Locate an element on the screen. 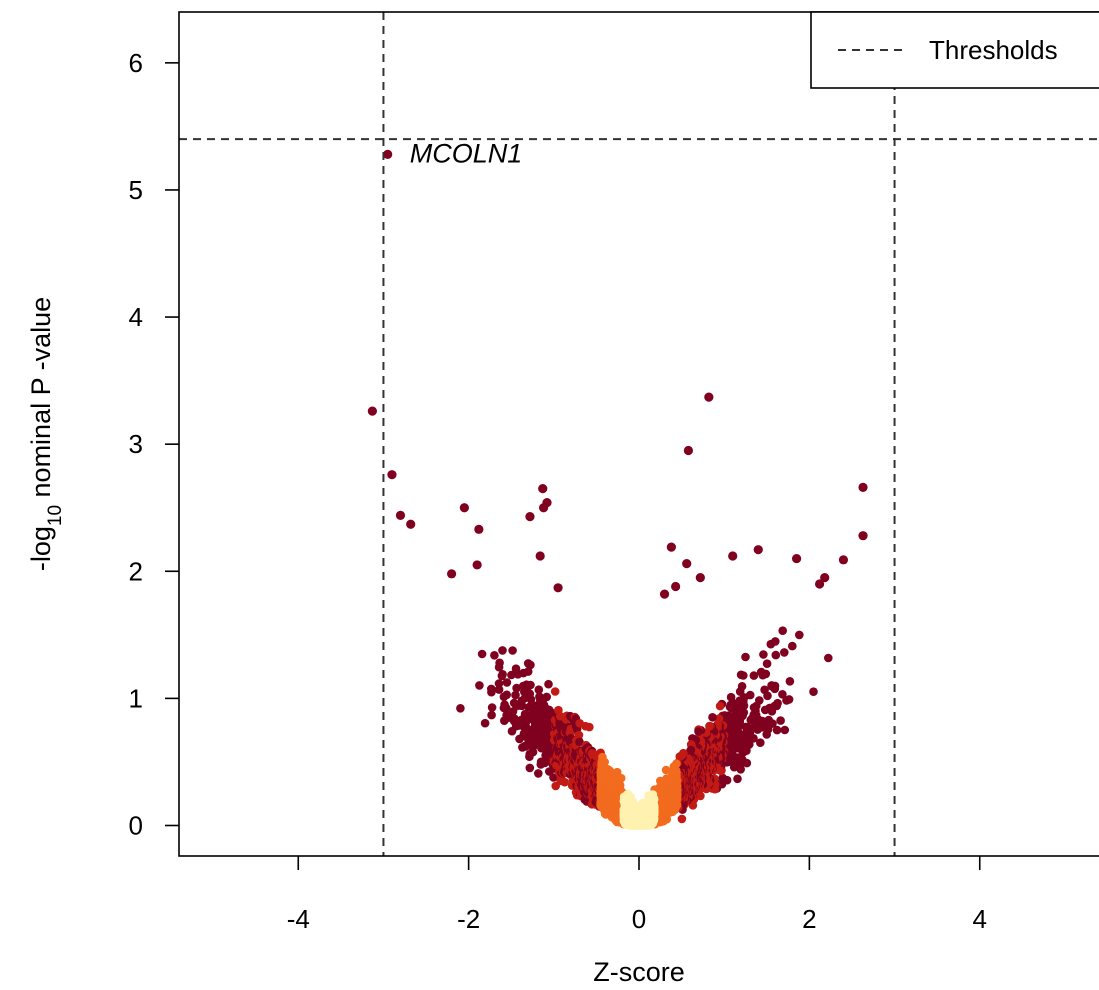  y-axis-title-prefix: -log is located at coordinates (41, 548).